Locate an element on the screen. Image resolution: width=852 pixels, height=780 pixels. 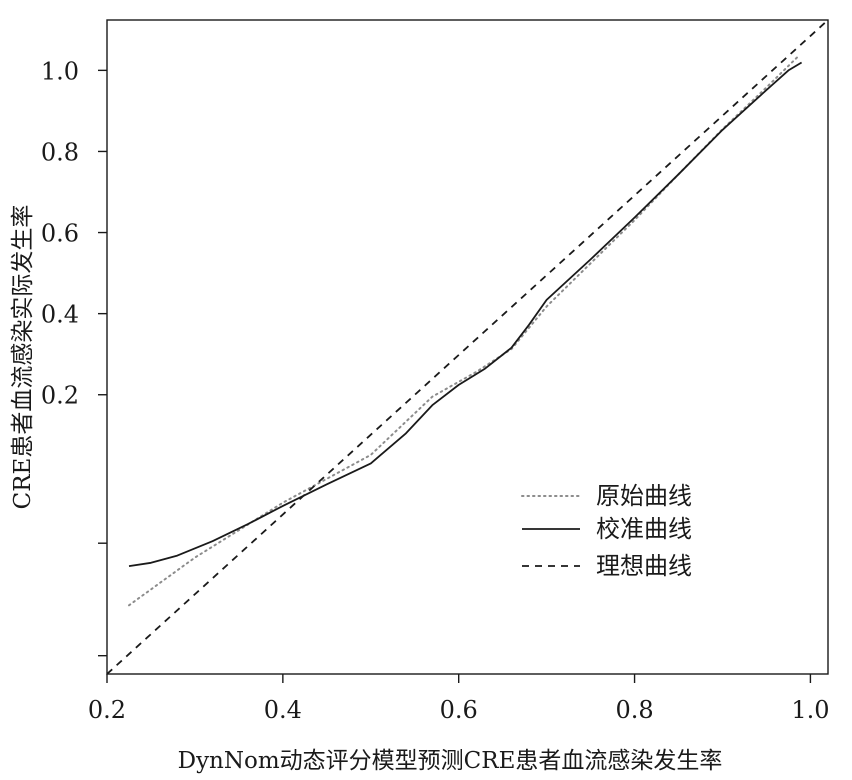
legend: 原始曲线 校准曲线 理想曲线 is located at coordinates (606, 531).